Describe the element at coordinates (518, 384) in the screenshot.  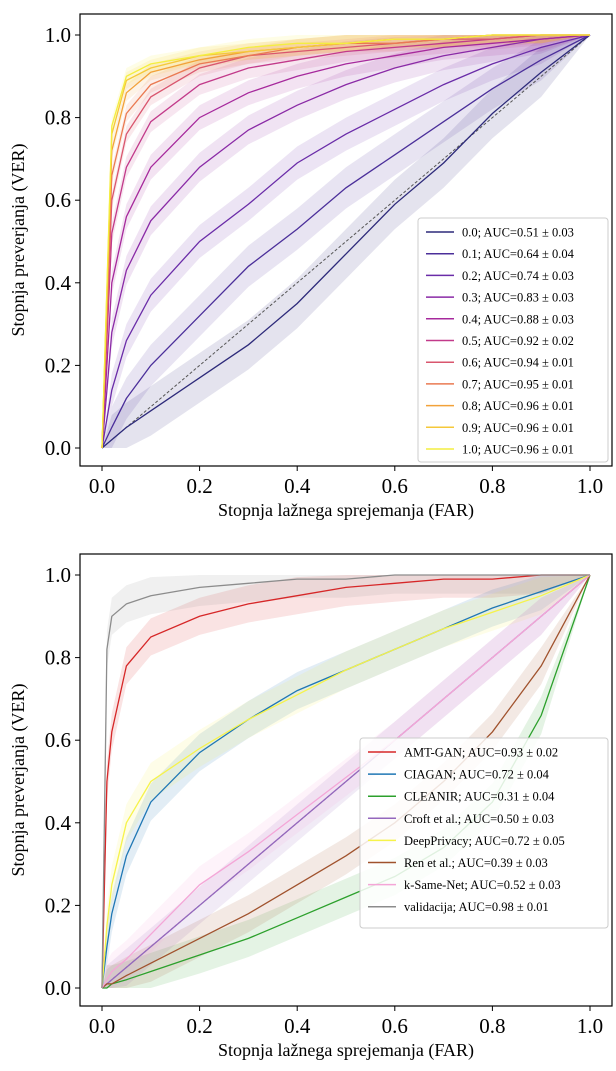
I see `legend-entry: 0.7; AUC=0.95 ± 0.01` at that location.